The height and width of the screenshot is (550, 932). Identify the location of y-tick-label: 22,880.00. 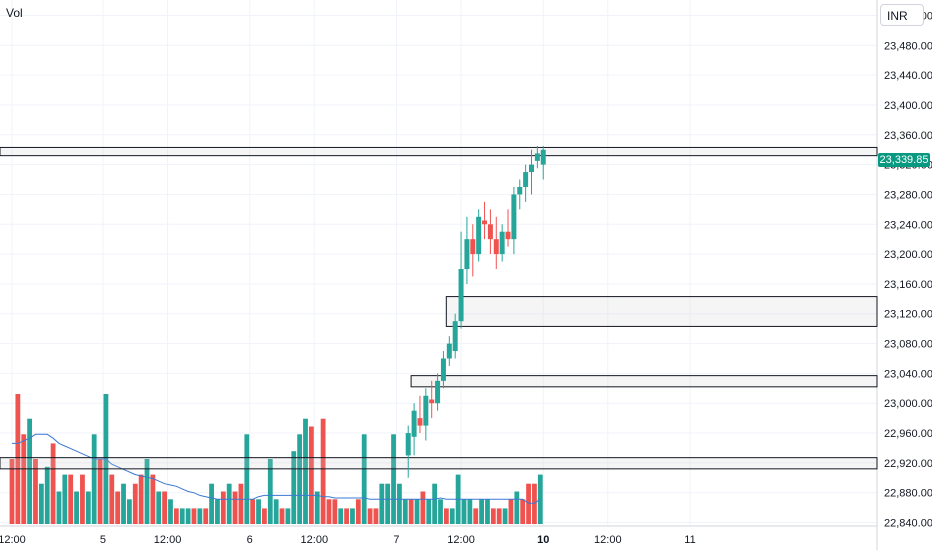
(908, 494).